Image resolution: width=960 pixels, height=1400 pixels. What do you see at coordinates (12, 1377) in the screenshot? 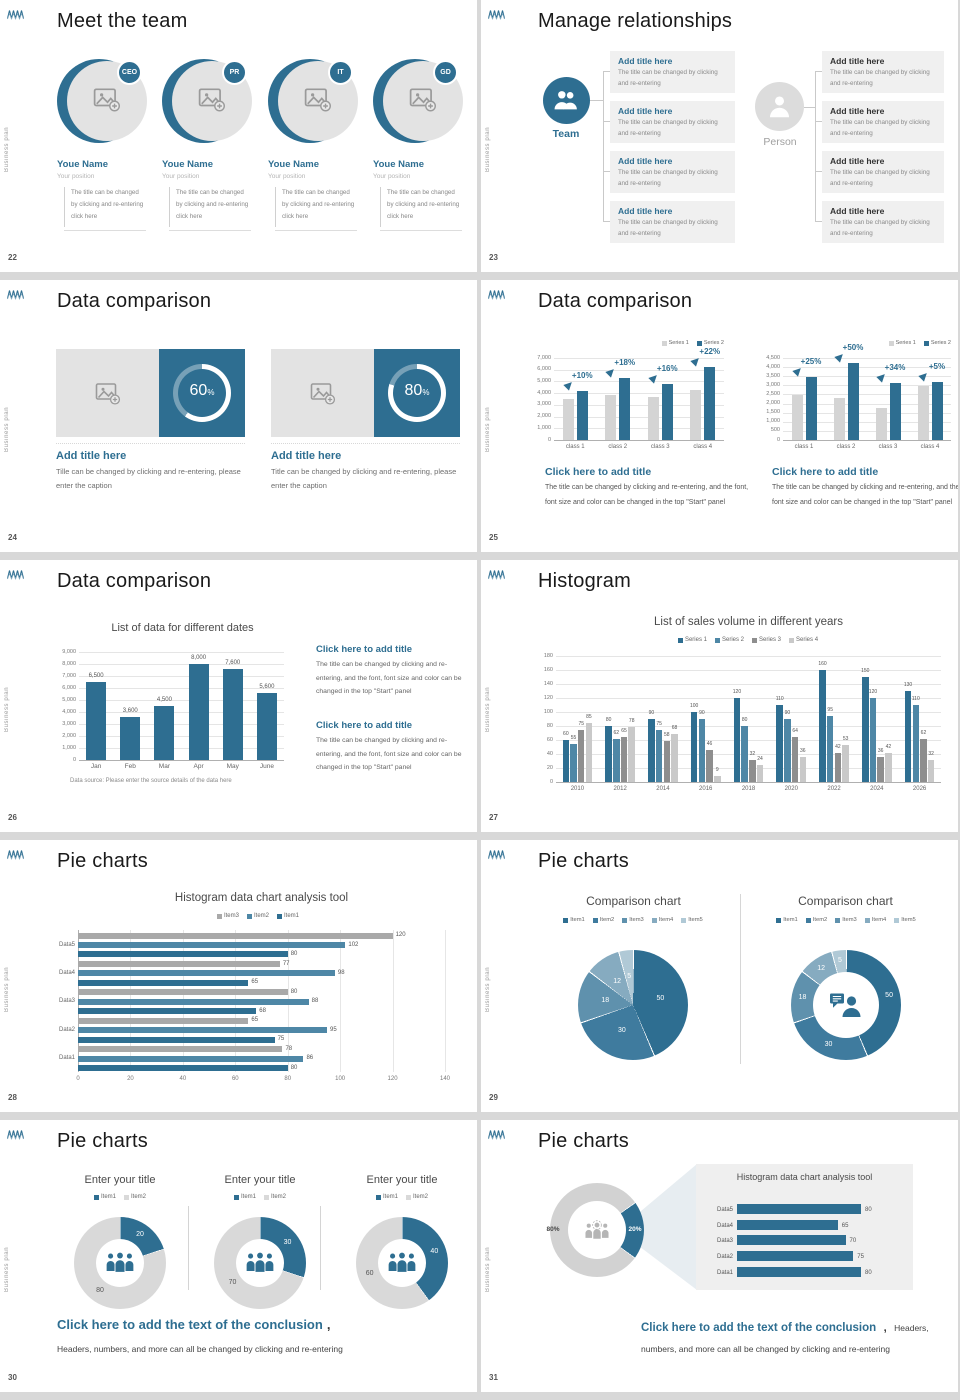
I see `slide-number: 30` at bounding box center [12, 1377].